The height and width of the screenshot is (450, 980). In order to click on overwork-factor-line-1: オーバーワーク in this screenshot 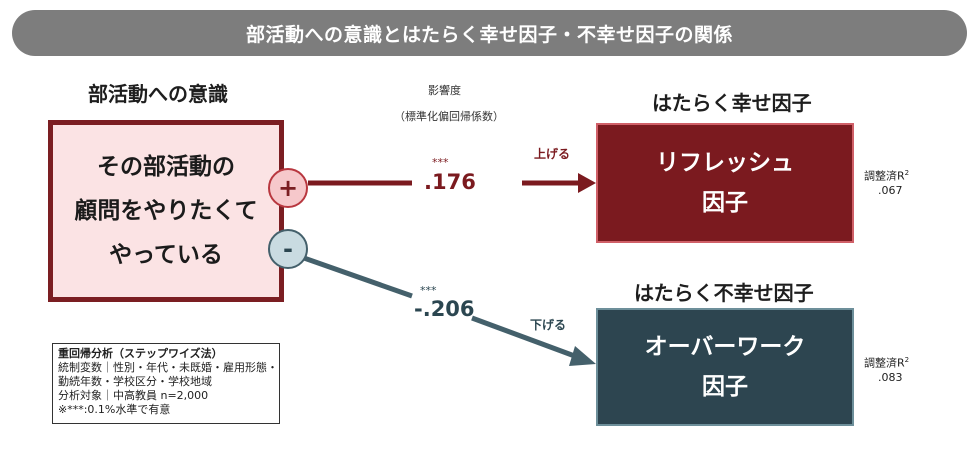, I will do `click(725, 347)`.